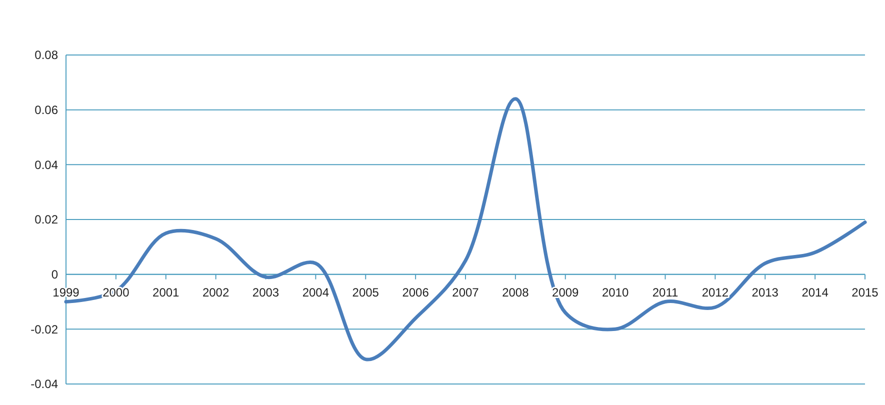 This screenshot has width=885, height=405. Describe the element at coordinates (46, 55) in the screenshot. I see `y-tick-label: 0.08` at that location.